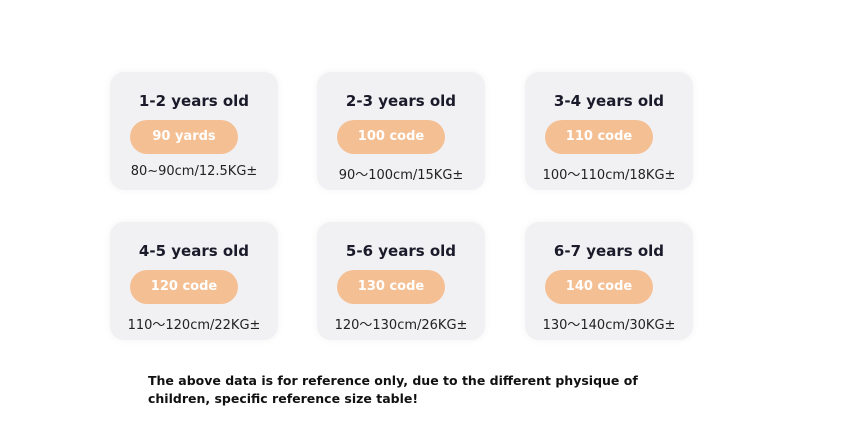  Describe the element at coordinates (194, 101) in the screenshot. I see `age-label: 1-2 years old` at that location.